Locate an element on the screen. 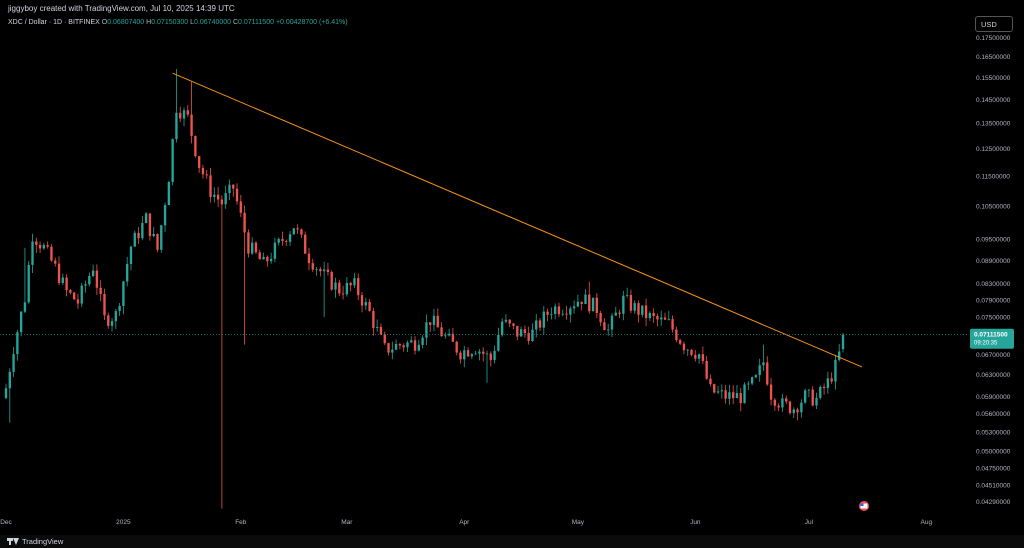 The image size is (1024, 548). symbol-title: XDC / Dollar · 1D · BITFINEX is located at coordinates (54, 22).